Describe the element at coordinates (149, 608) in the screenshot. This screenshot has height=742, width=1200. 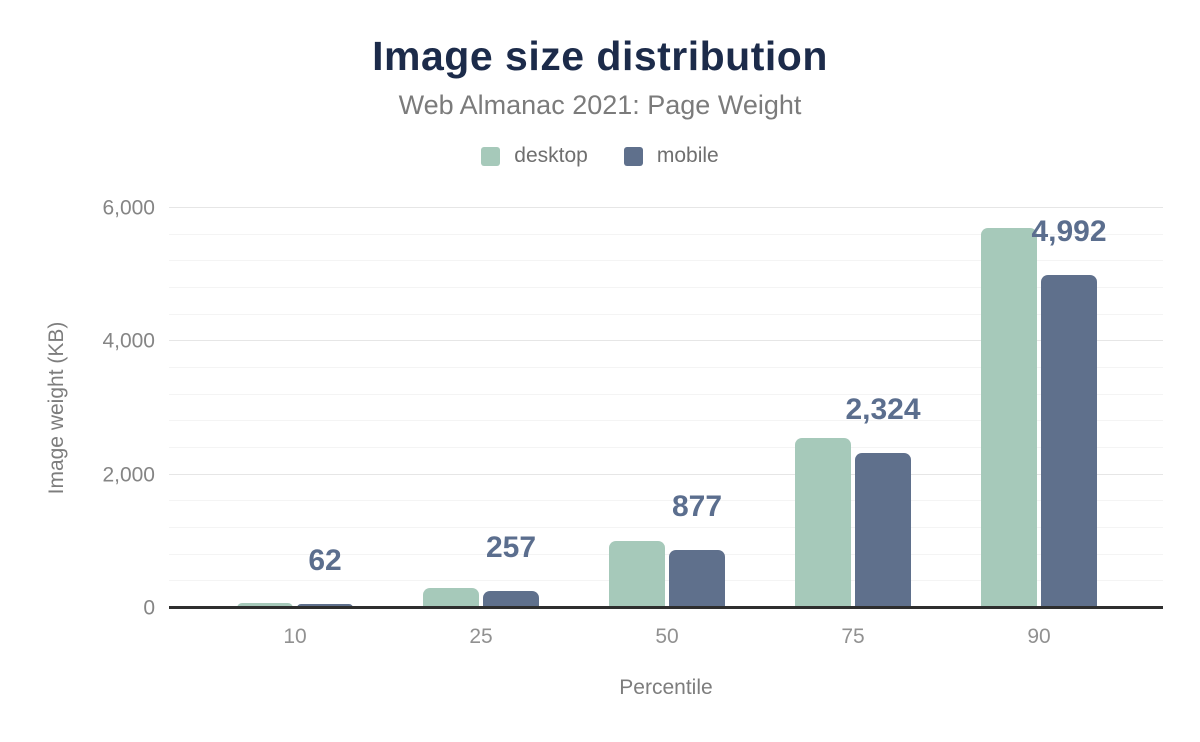
I see `y-tick-label: 0` at that location.